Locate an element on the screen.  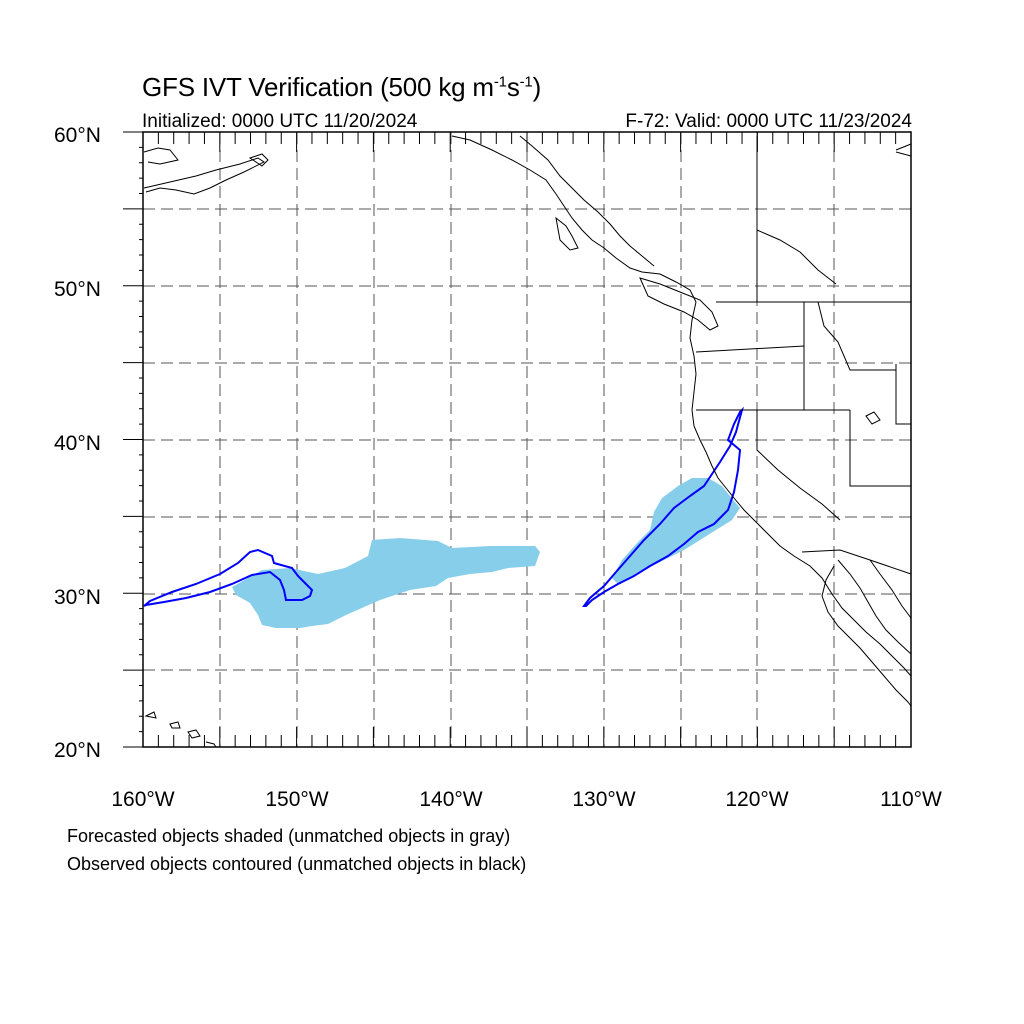
lat-label-60: 60°N is located at coordinates (77, 135).